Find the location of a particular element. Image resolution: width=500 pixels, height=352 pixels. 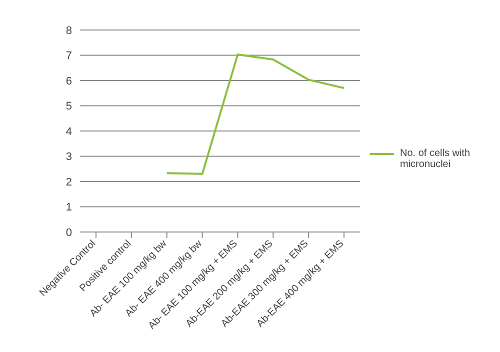

y-tick-label: 7 is located at coordinates (69, 56).